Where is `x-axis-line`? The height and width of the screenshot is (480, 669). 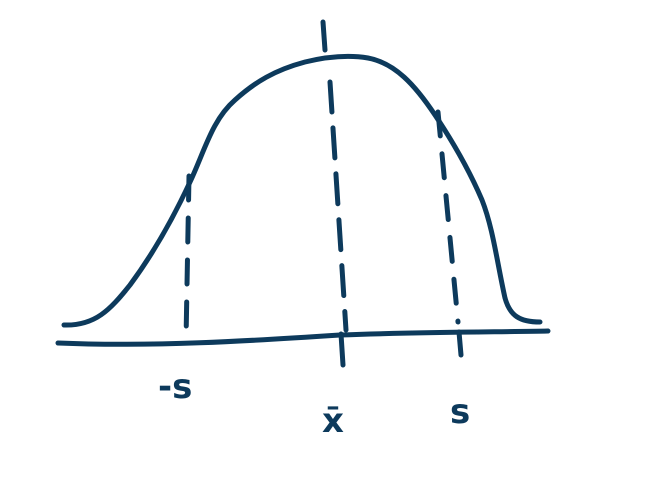
x-axis-line is located at coordinates (303, 337).